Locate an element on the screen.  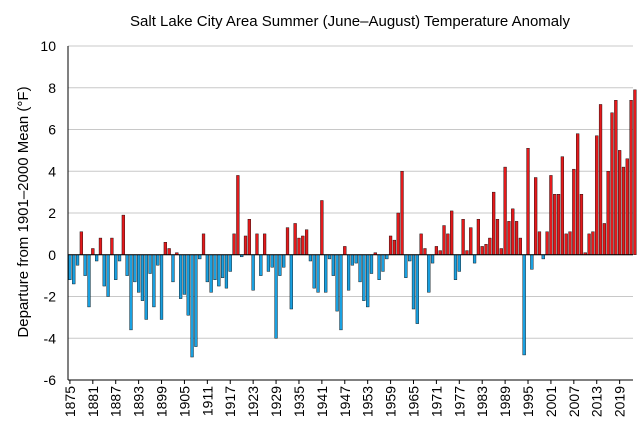
bar-2014 is located at coordinates (600, 179).